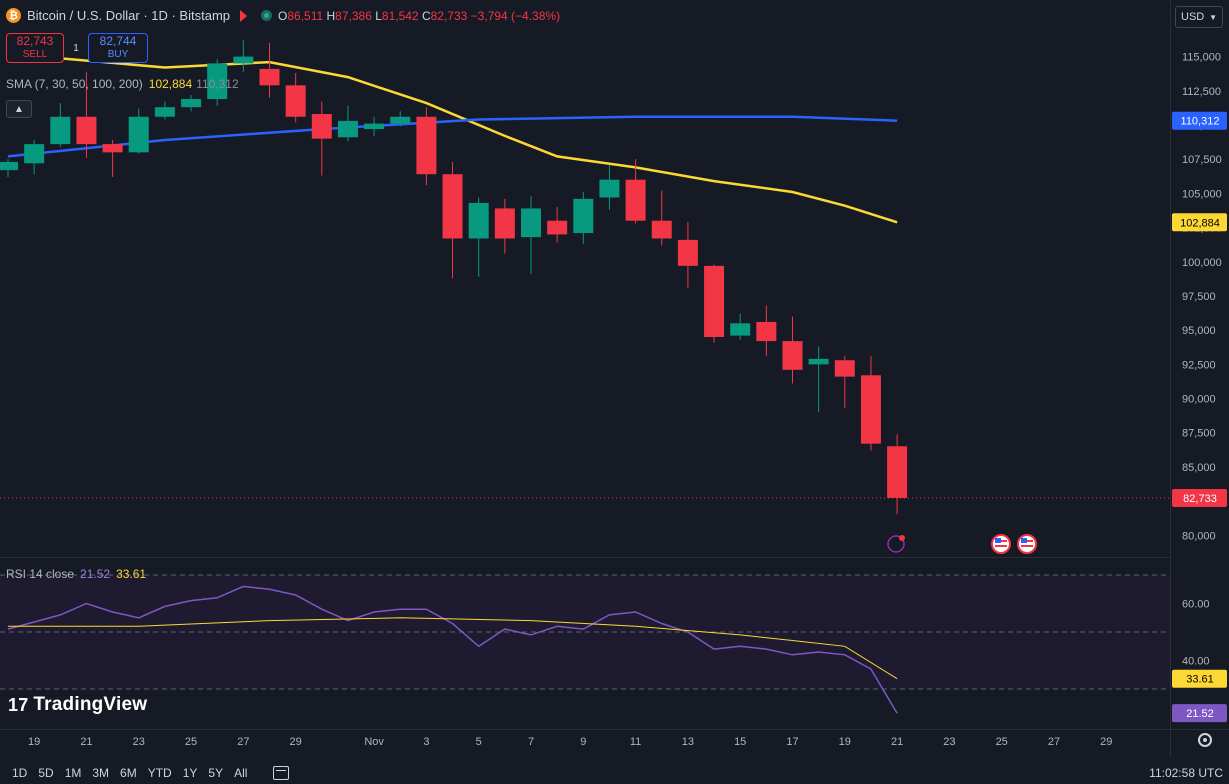  What do you see at coordinates (583, 742) in the screenshot?
I see `time-tick-label: 9` at bounding box center [583, 742].